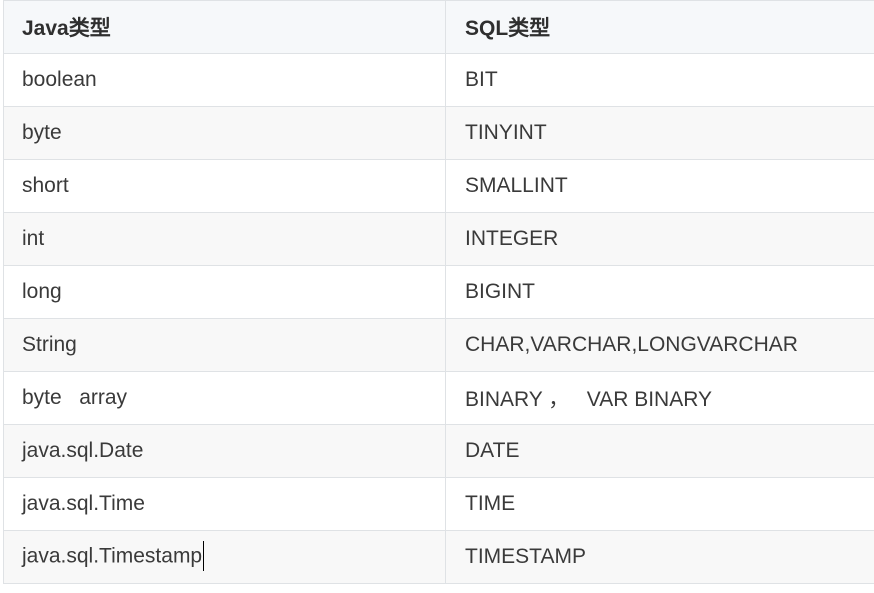 This screenshot has height=593, width=874. I want to click on table-row: short SMALLINT, so click(438, 186).